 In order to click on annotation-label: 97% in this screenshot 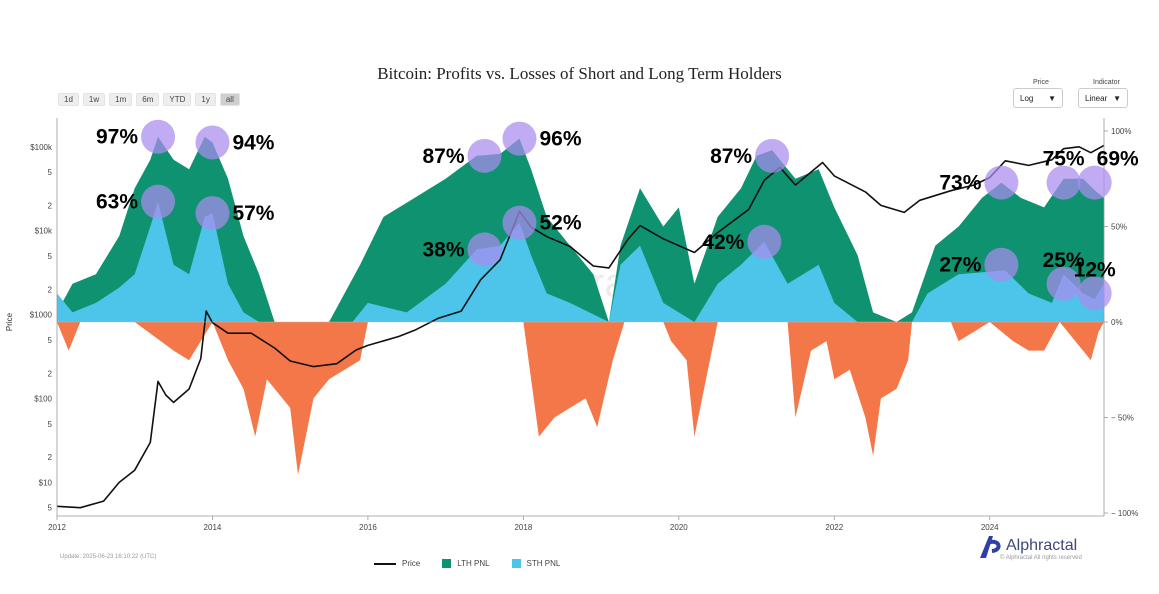, I will do `click(117, 137)`.